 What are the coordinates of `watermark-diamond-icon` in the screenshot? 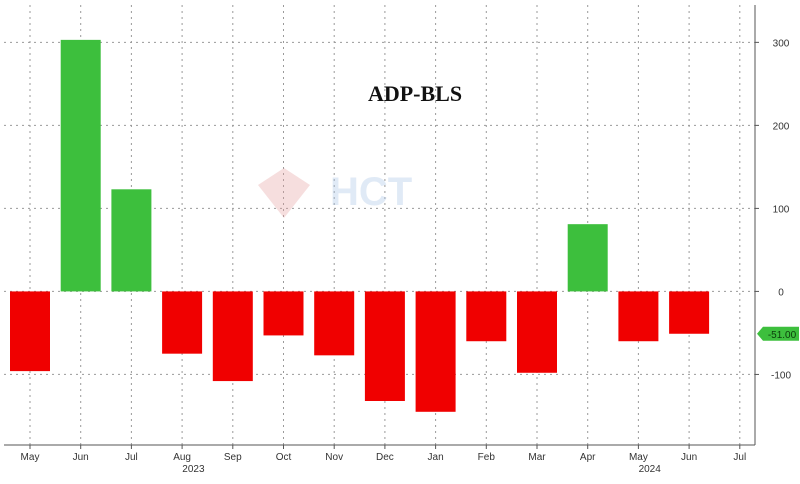 It's located at (284, 193).